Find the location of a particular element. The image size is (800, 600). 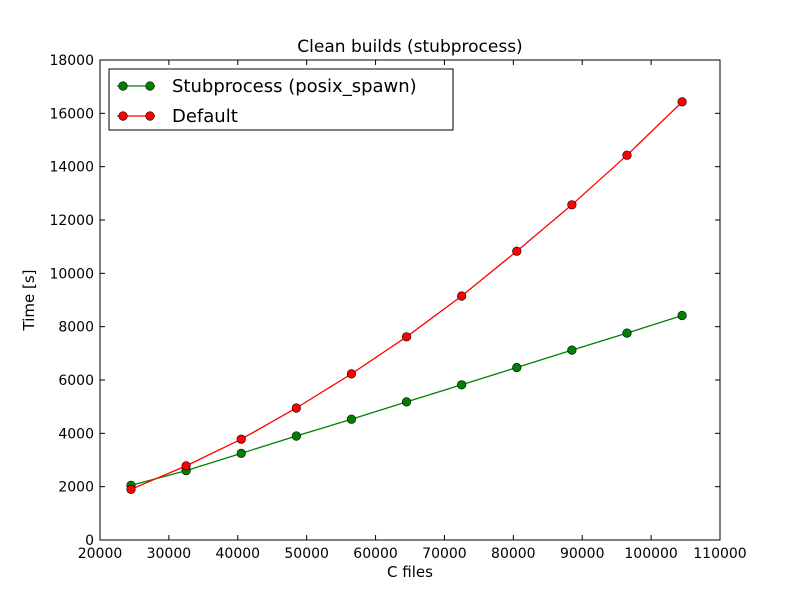

x-tick-label: 40000 is located at coordinates (238, 554).